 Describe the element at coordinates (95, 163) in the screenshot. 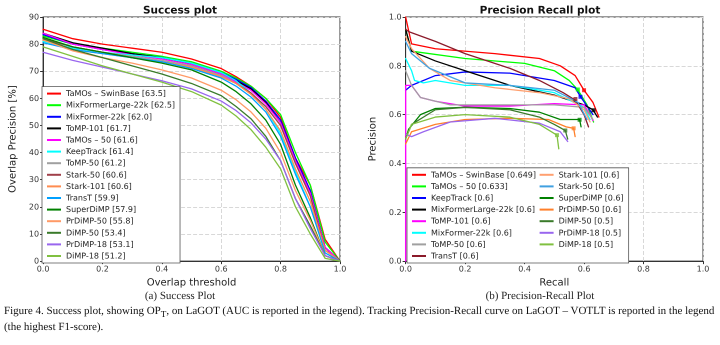

I see `legend-label: ToMP-50 [61.2]` at that location.